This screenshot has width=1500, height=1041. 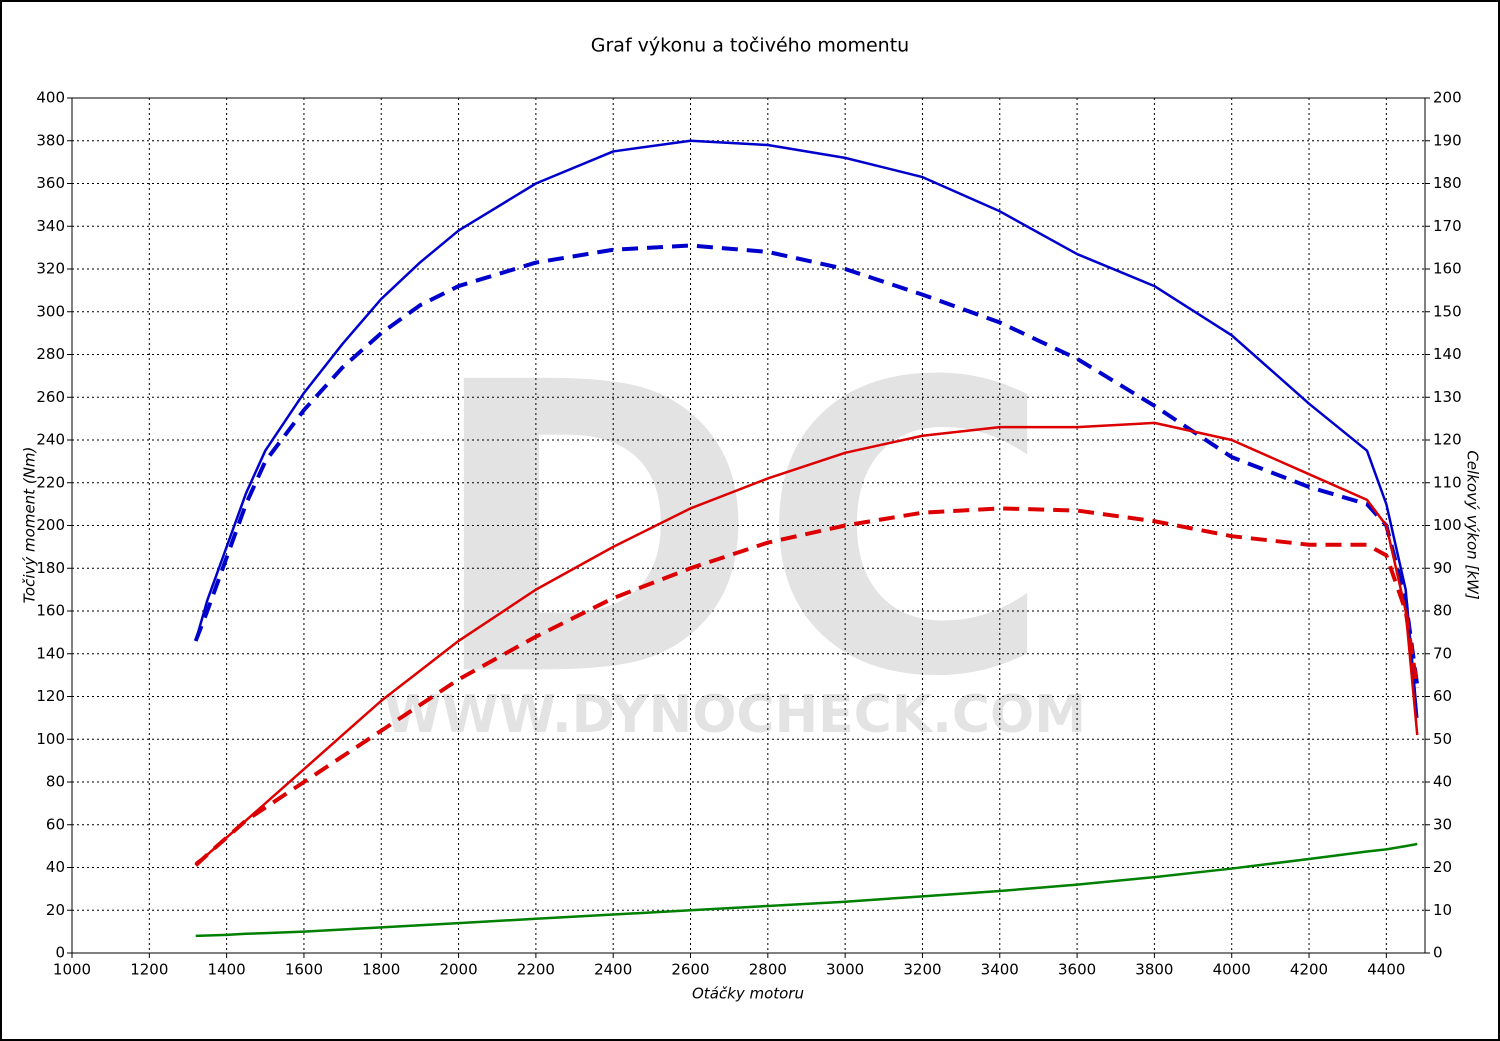 I want to click on x-tick-label: 3000, so click(x=845, y=970).